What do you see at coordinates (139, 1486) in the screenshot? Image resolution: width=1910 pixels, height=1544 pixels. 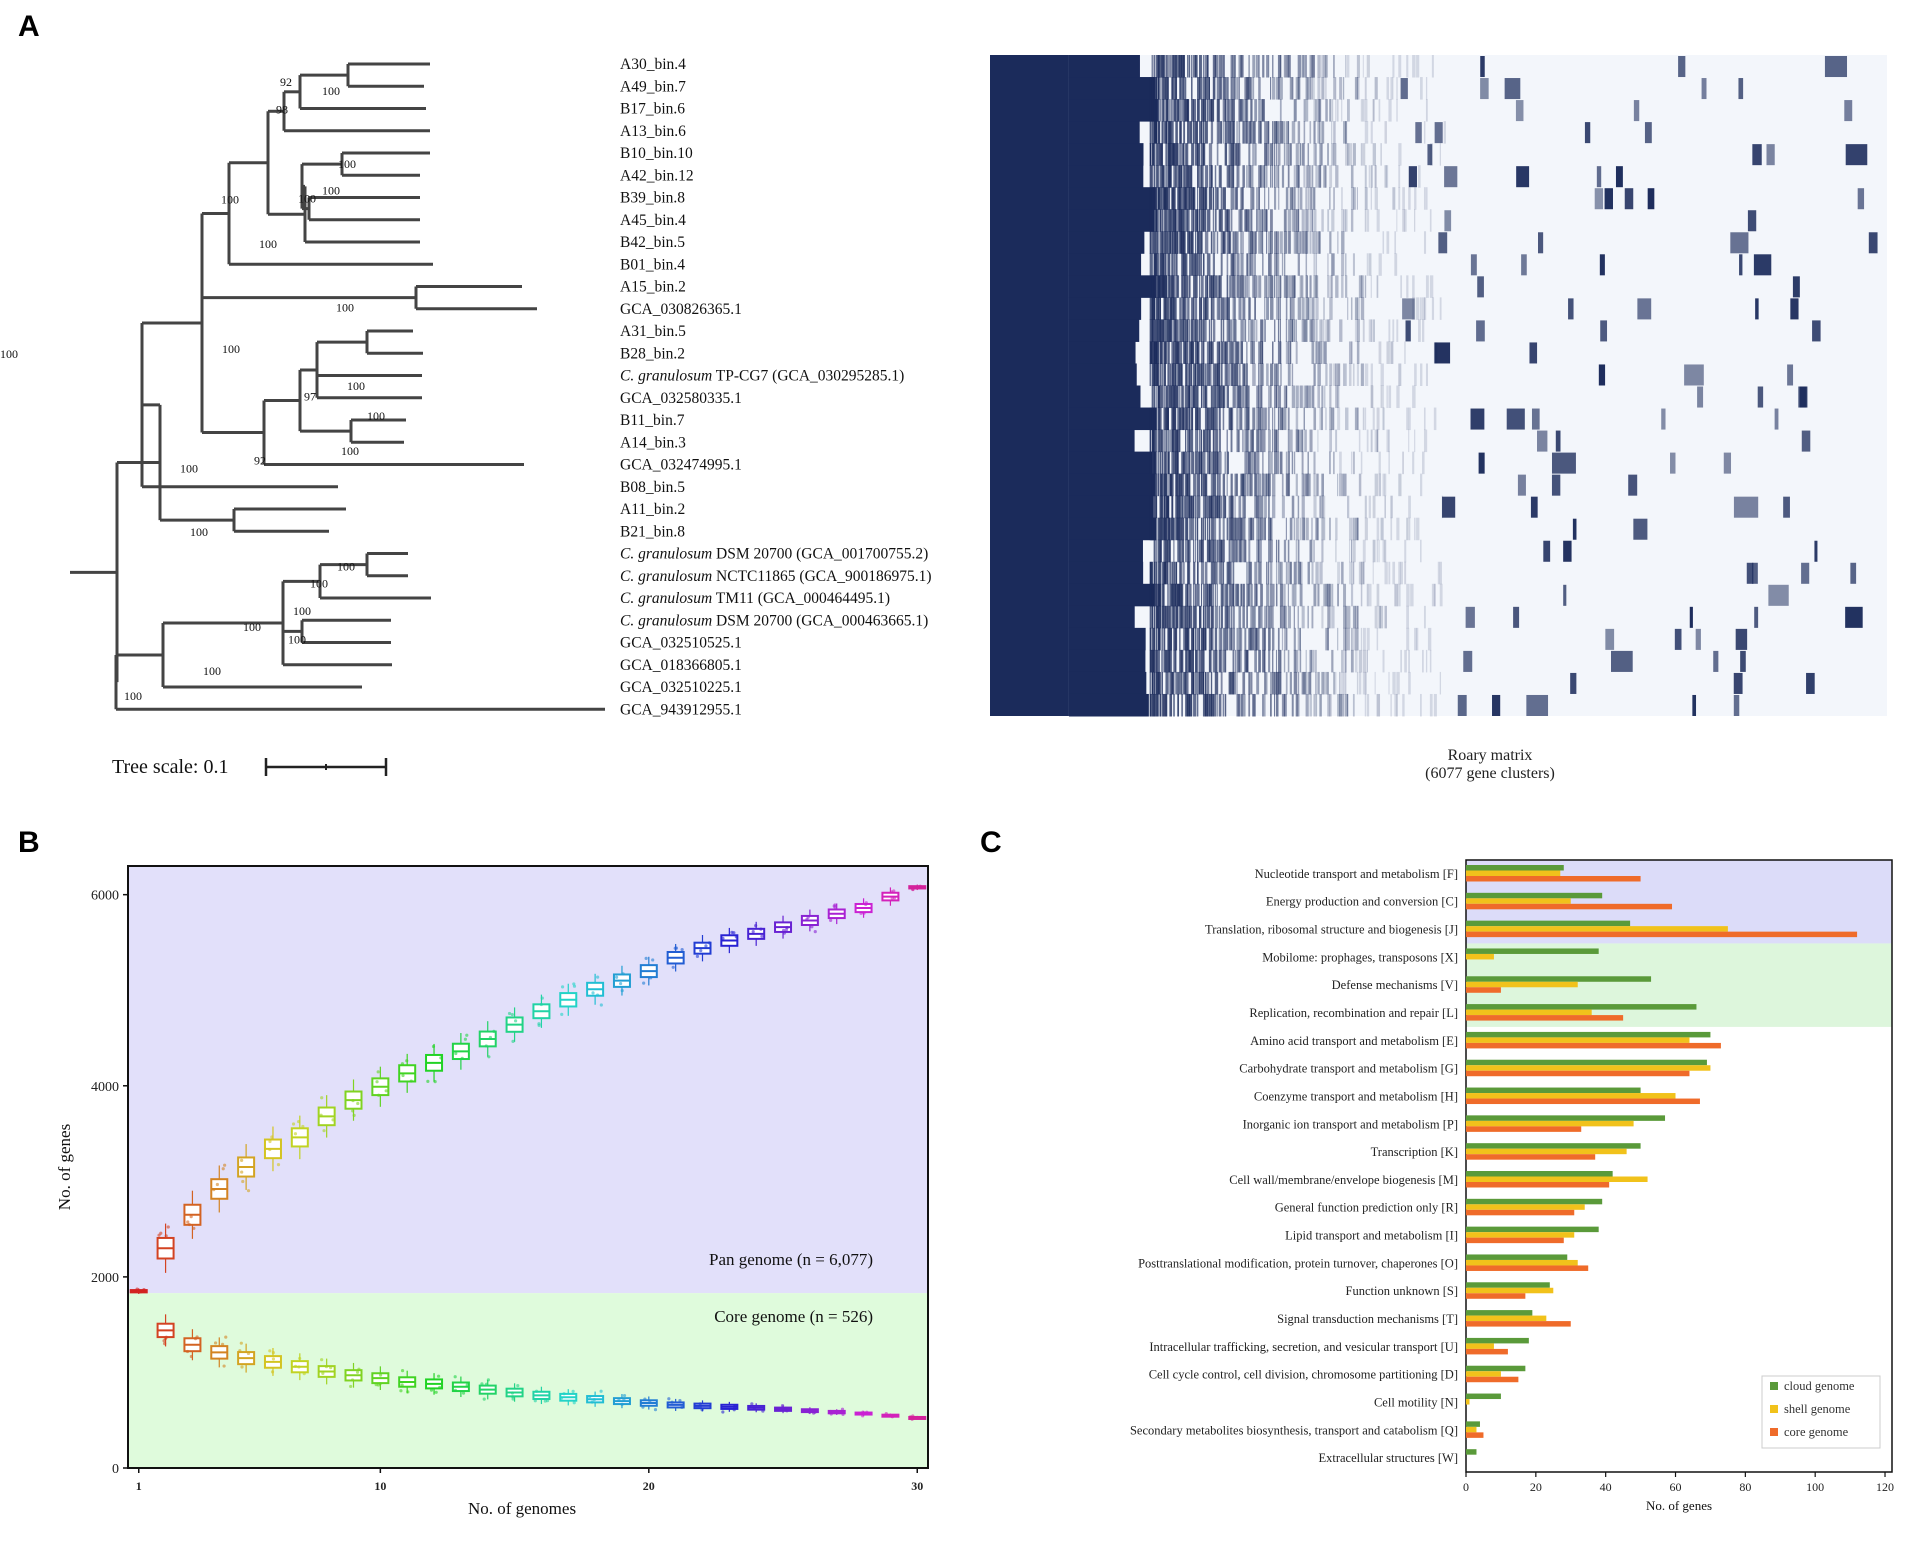 I see `x-tick-label: 1` at bounding box center [139, 1486].